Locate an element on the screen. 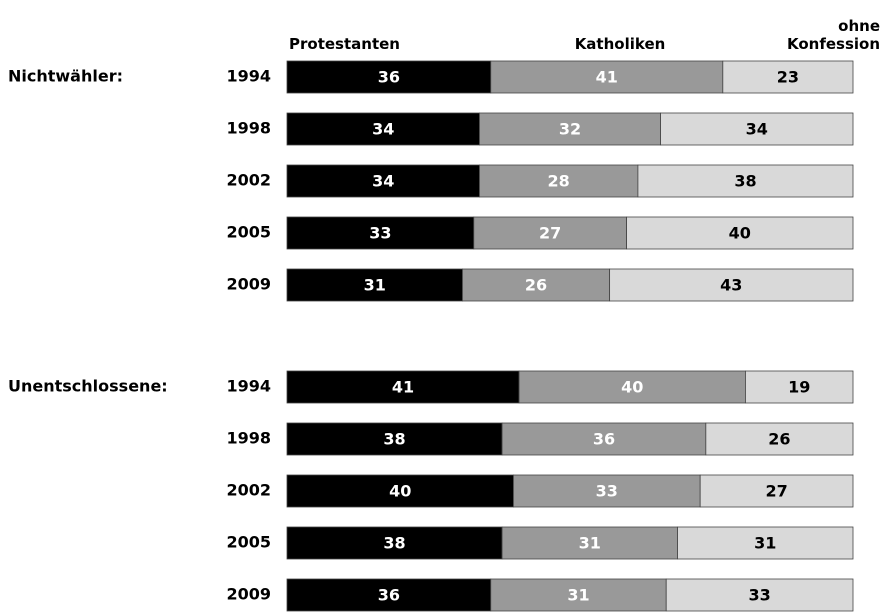  legend-label: Katholiken is located at coordinates (620, 44).